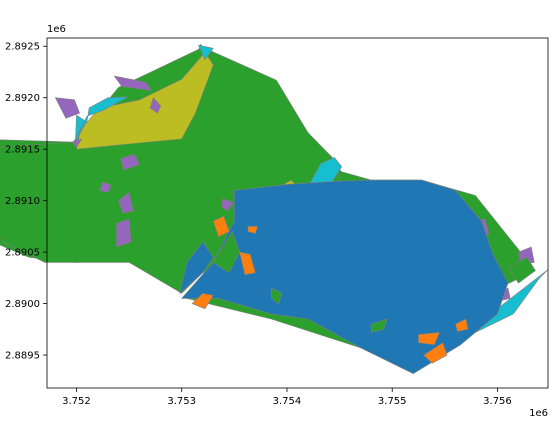 This screenshot has height=428, width=555. What do you see at coordinates (22, 201) in the screenshot?
I see `y-tick-label-3: 2.8910` at bounding box center [22, 201].